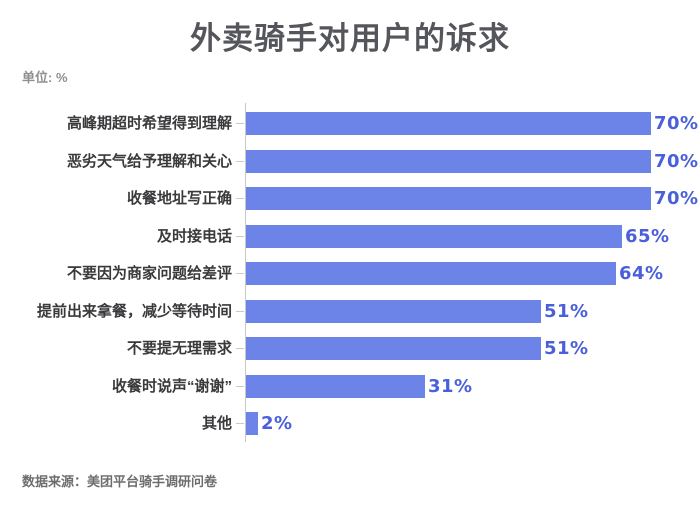 The image size is (700, 510). I want to click on category-label: 恶劣天气给予理解和关心, so click(149, 161).